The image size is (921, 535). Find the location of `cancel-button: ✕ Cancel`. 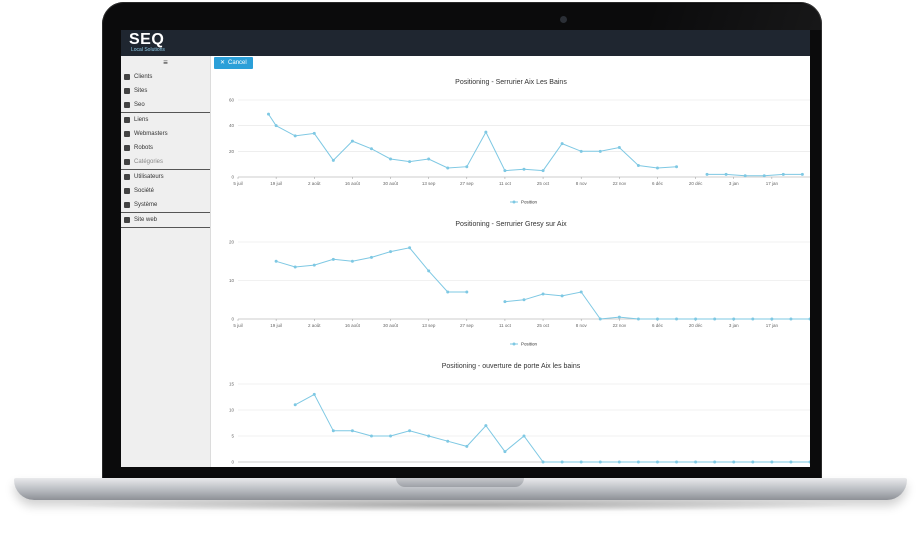

cancel-button: ✕ Cancel is located at coordinates (233, 63).